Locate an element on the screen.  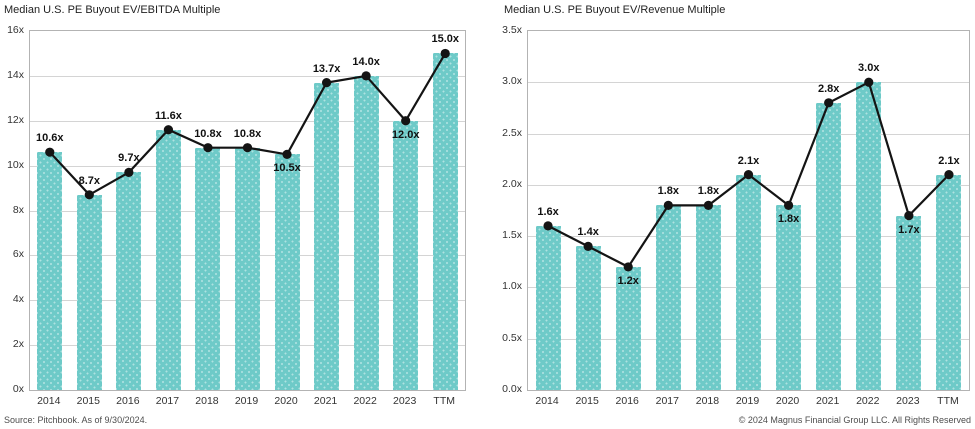
y-tick-label: 2.0x is located at coordinates (512, 183).